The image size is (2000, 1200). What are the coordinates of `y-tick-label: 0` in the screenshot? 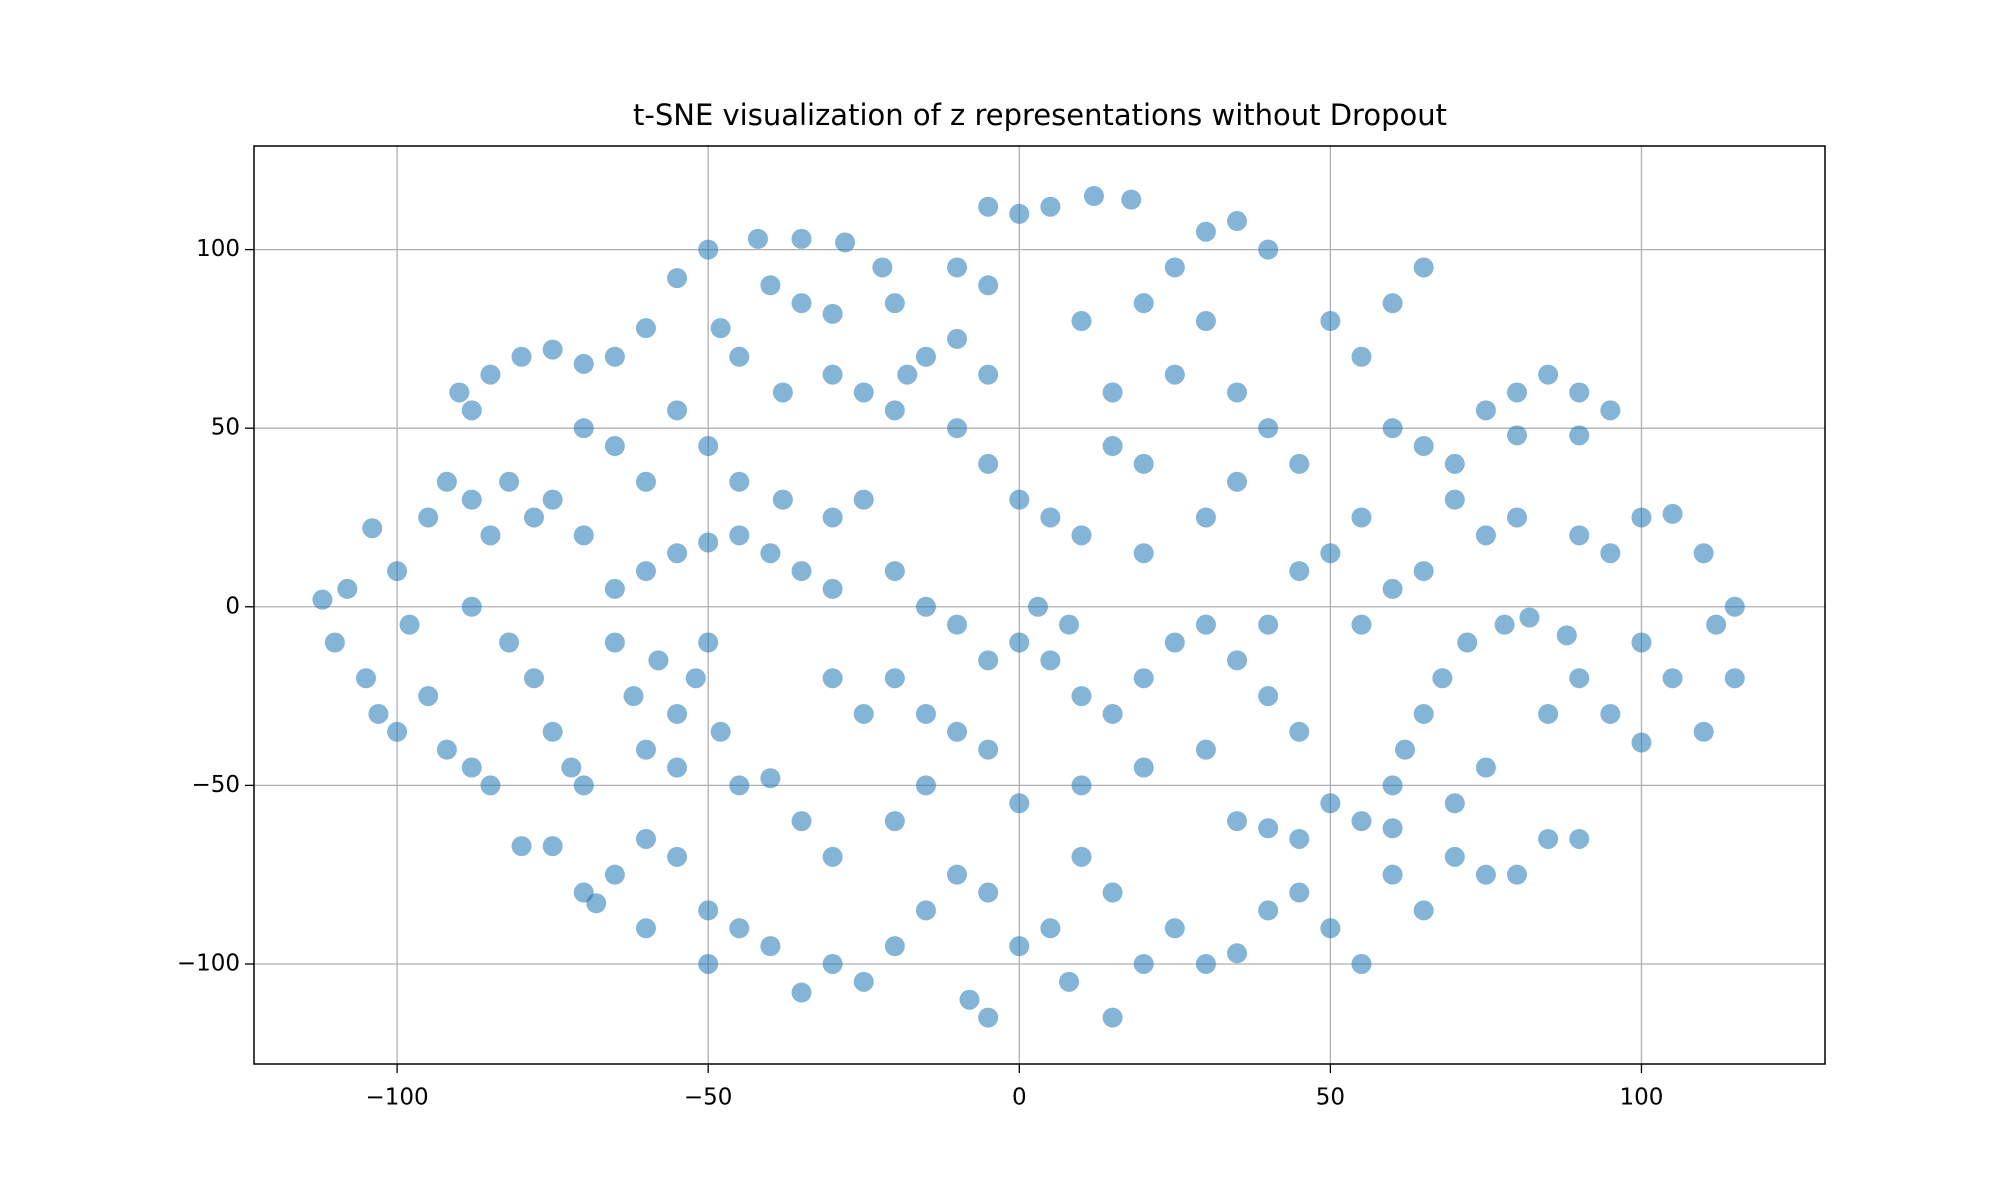 It's located at (232, 606).